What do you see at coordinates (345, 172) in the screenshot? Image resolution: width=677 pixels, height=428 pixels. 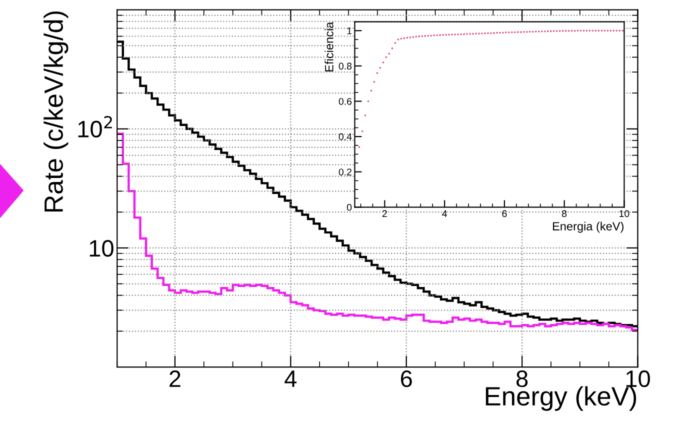 I see `y-tick-label: 0.2` at bounding box center [345, 172].